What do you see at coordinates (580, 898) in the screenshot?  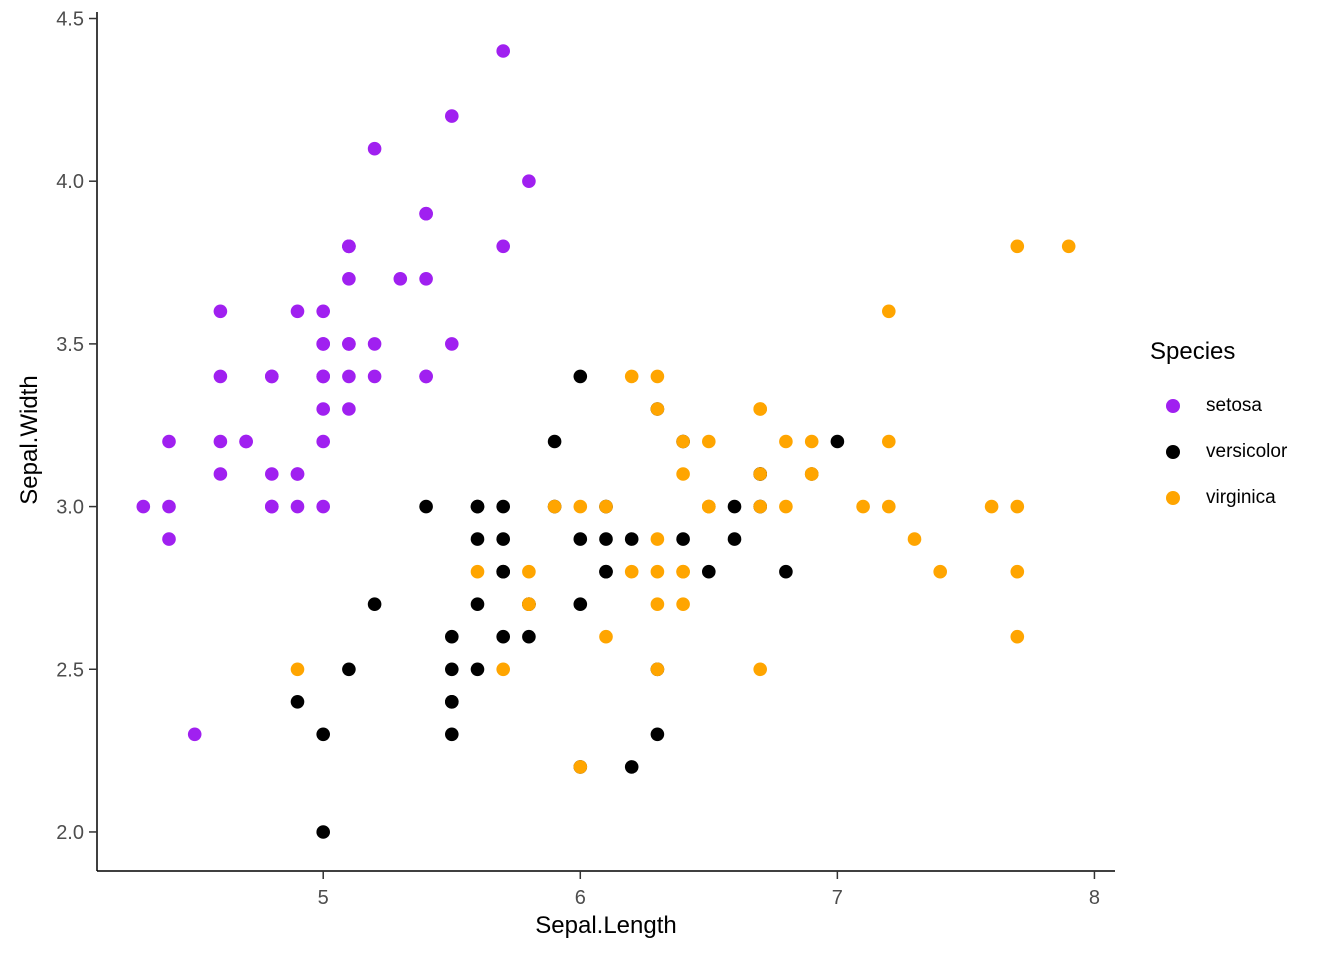 I see `x-tick-label: 6` at bounding box center [580, 898].